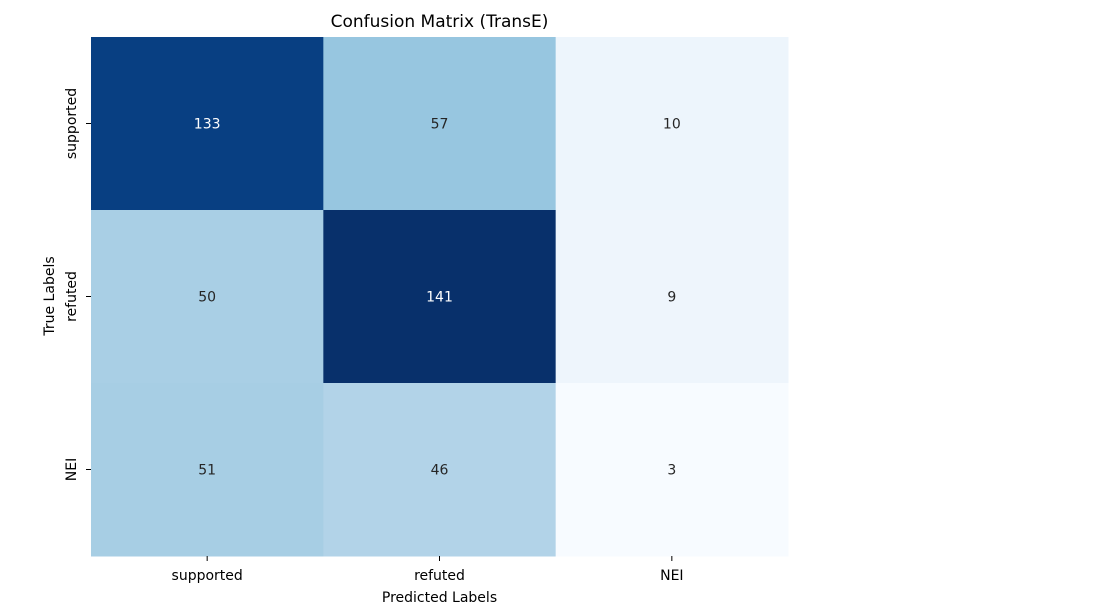 The image size is (1093, 616). Describe the element at coordinates (439, 576) in the screenshot. I see `x-tick-label-1: refuted` at that location.